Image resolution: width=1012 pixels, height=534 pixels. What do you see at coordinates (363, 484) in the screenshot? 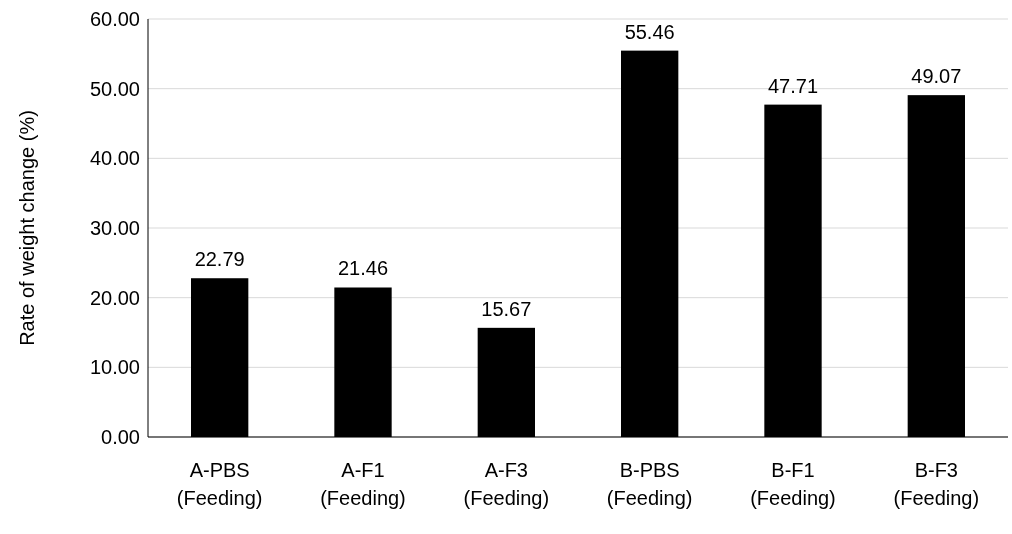
I see `x-tick-label: A-F1 (Feeding)` at bounding box center [363, 484].